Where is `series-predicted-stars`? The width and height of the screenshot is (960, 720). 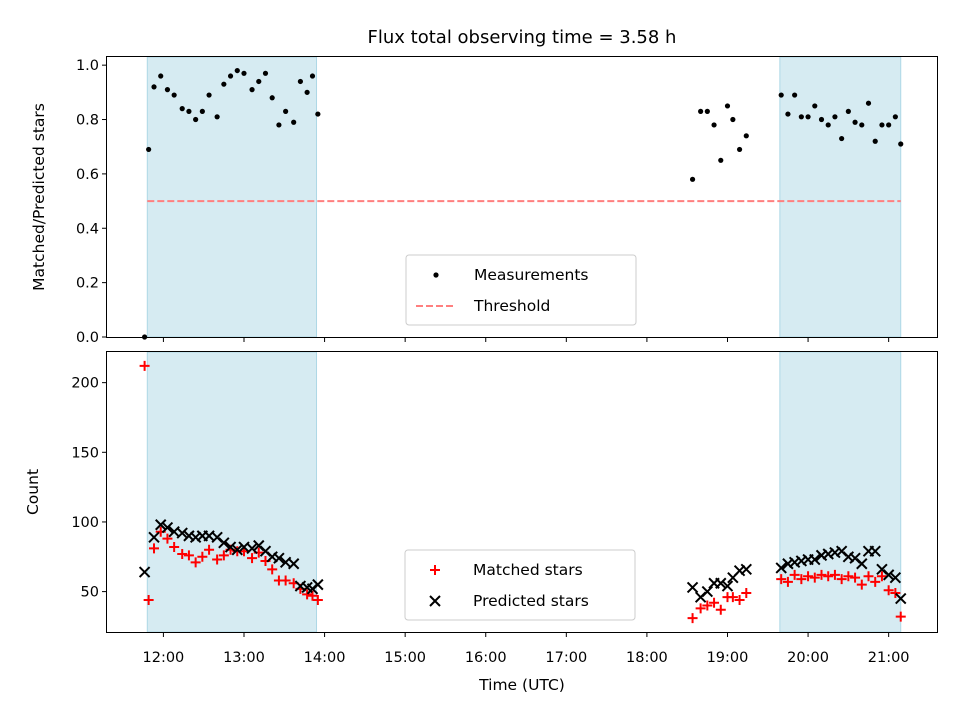
series-predicted-stars is located at coordinates (522, 562).